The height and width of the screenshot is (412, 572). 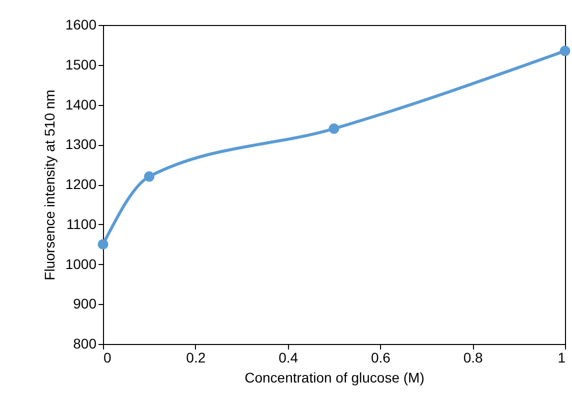 What do you see at coordinates (380, 358) in the screenshot?
I see `x-tick-label: 0.6` at bounding box center [380, 358].